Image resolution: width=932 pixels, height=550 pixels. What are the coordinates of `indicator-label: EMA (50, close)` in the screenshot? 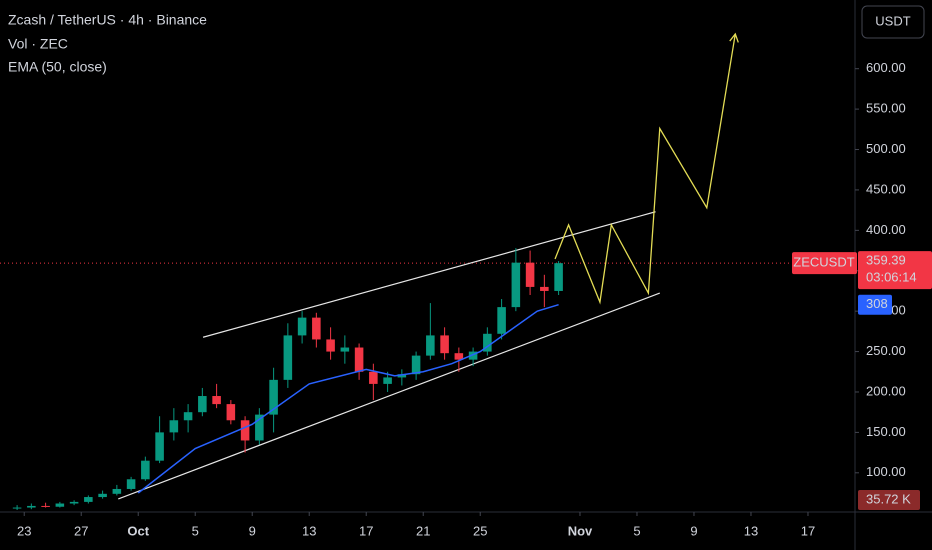 It's located at (57, 67).